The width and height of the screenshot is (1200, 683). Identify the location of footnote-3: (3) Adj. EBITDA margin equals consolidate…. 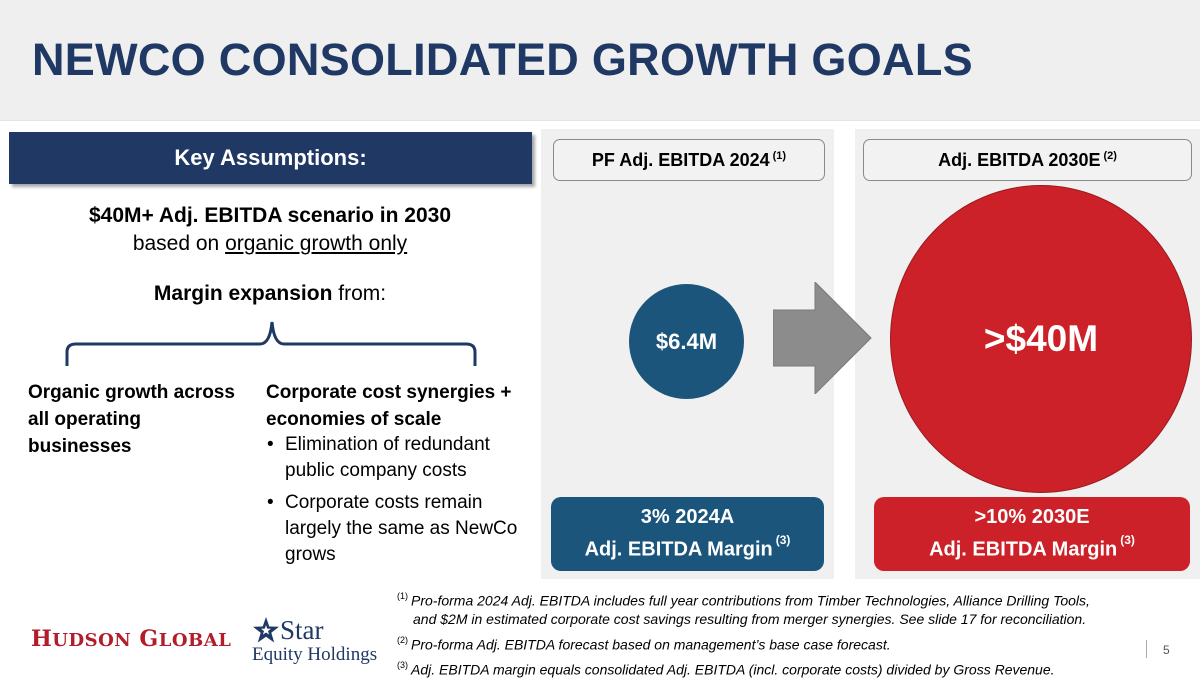
(782, 668).